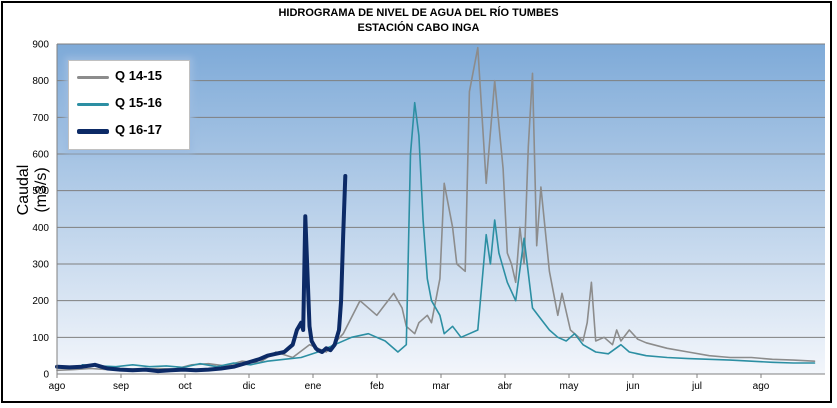  Describe the element at coordinates (696, 386) in the screenshot. I see `x-tick-label: jul` at that location.